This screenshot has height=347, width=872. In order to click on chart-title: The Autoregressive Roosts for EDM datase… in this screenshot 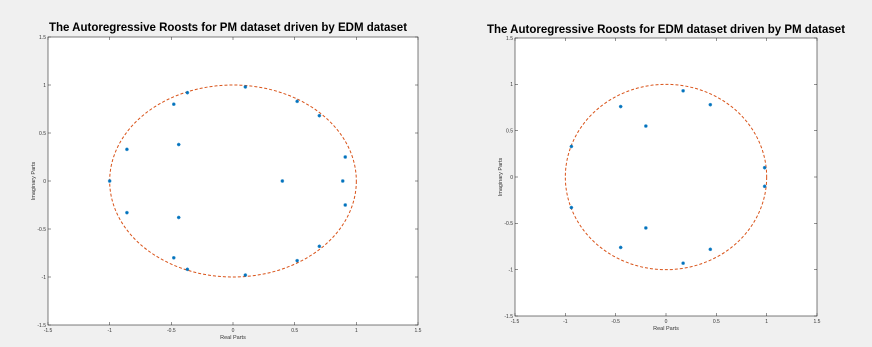, I will do `click(666, 30)`.